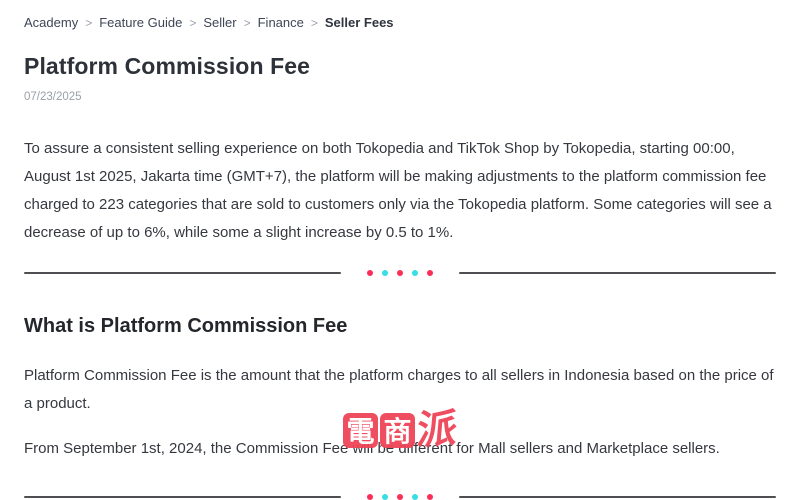 This screenshot has height=500, width=800. What do you see at coordinates (186, 326) in the screenshot?
I see `section-heading: What is Platform Commission Fee` at bounding box center [186, 326].